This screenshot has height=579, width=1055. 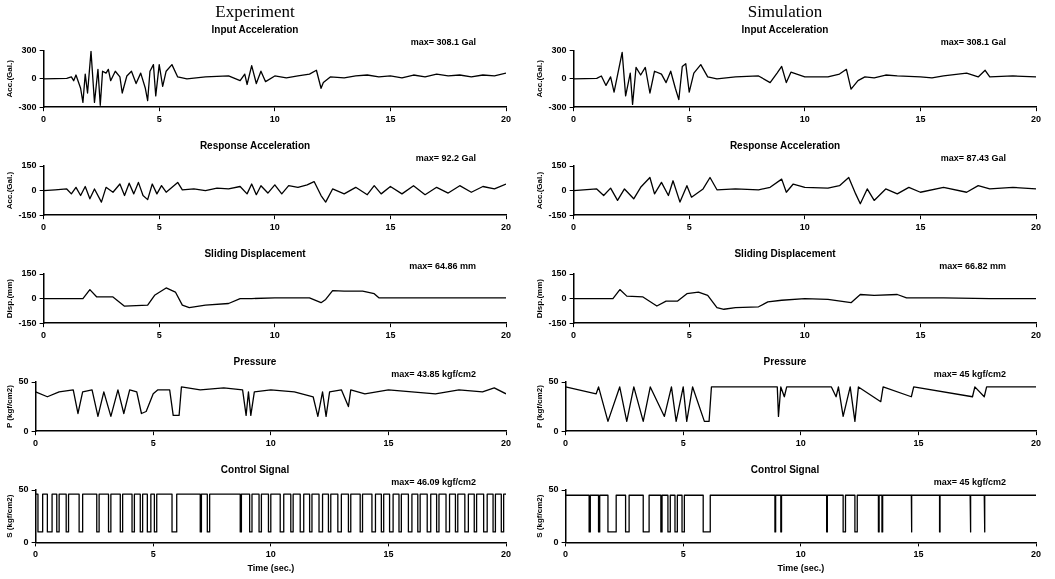 I want to click on chart-title: Experiment, so click(x=255, y=11).